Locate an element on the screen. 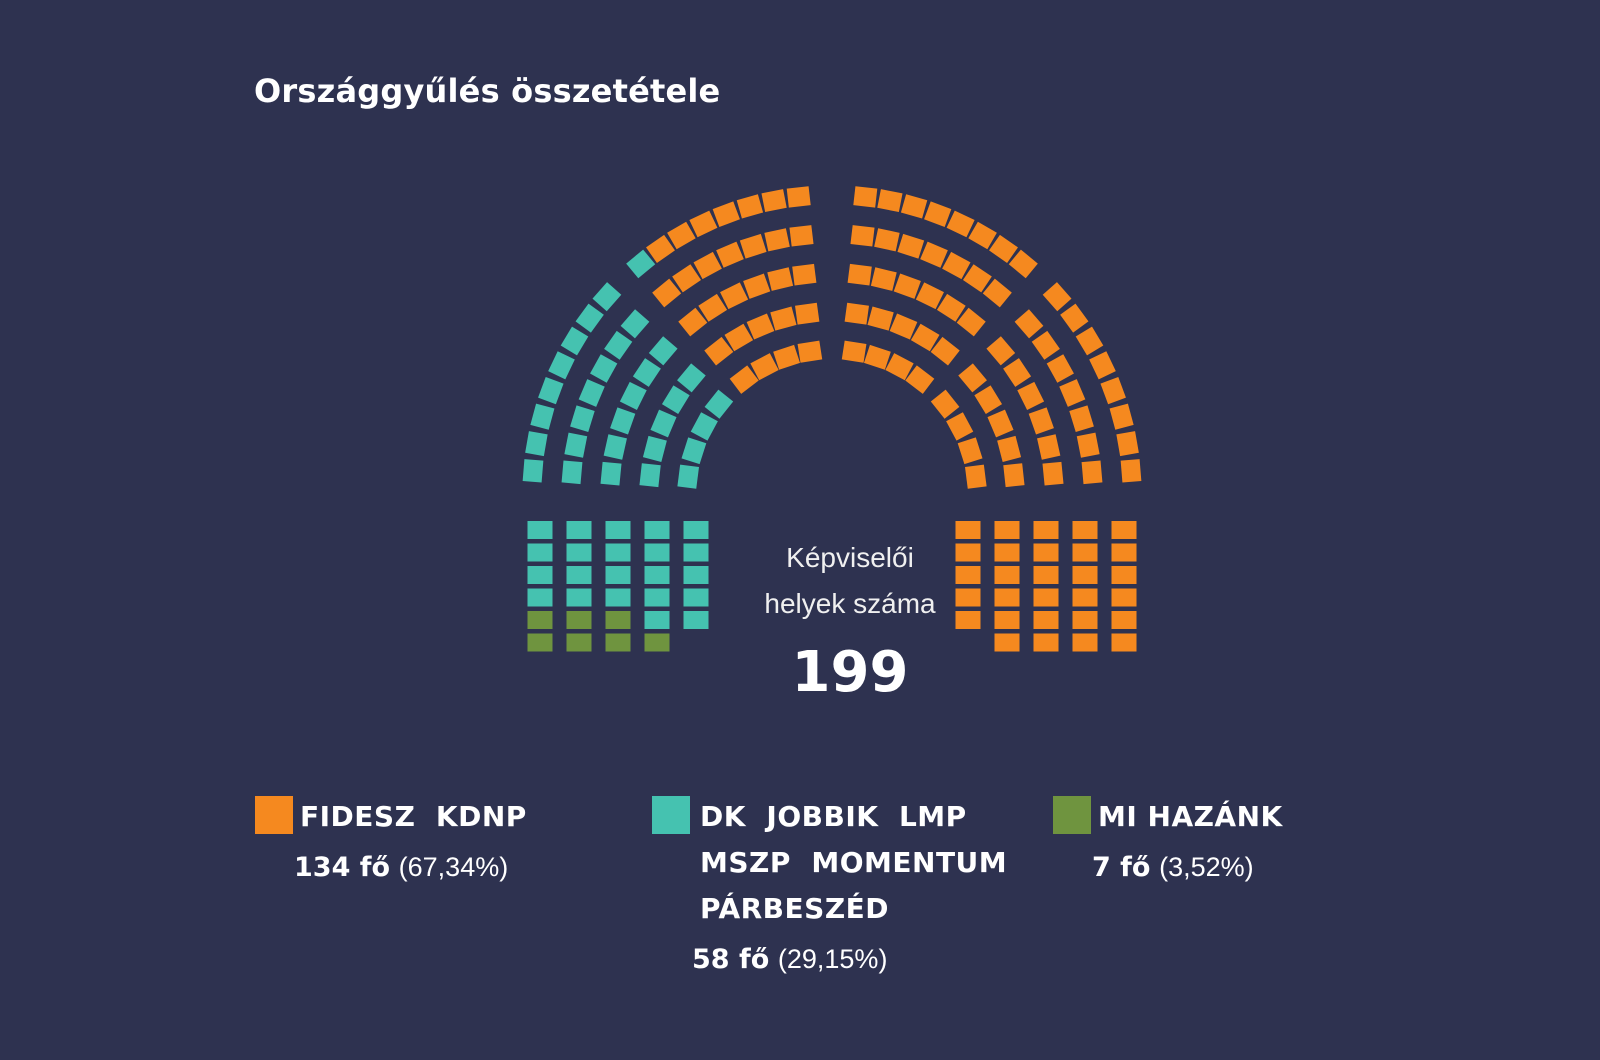 The image size is (1600, 1060). legend-percent-mihazank: (3,52%) is located at coordinates (1206, 867).